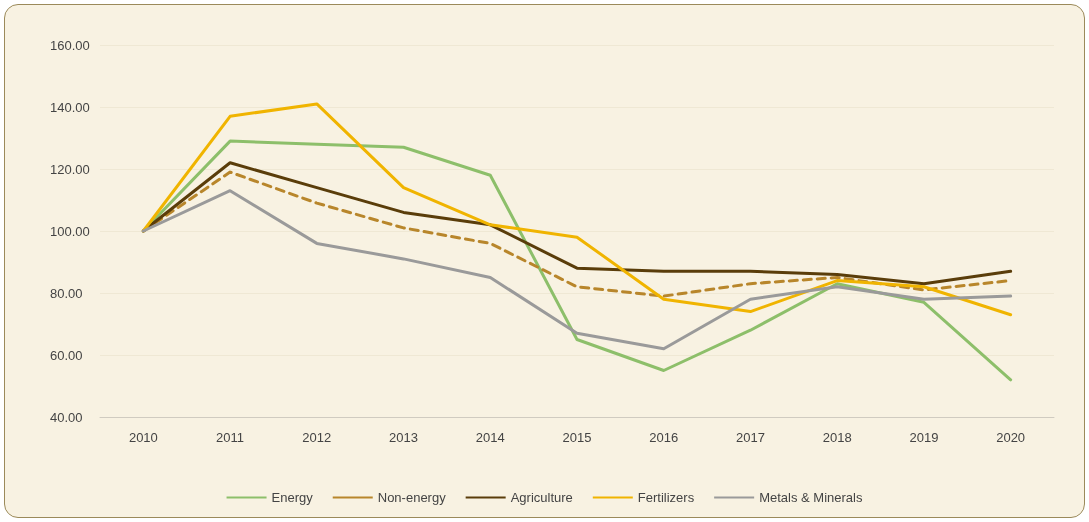 The width and height of the screenshot is (1089, 522). What do you see at coordinates (750, 437) in the screenshot?
I see `x-tick-label: 2017` at bounding box center [750, 437].